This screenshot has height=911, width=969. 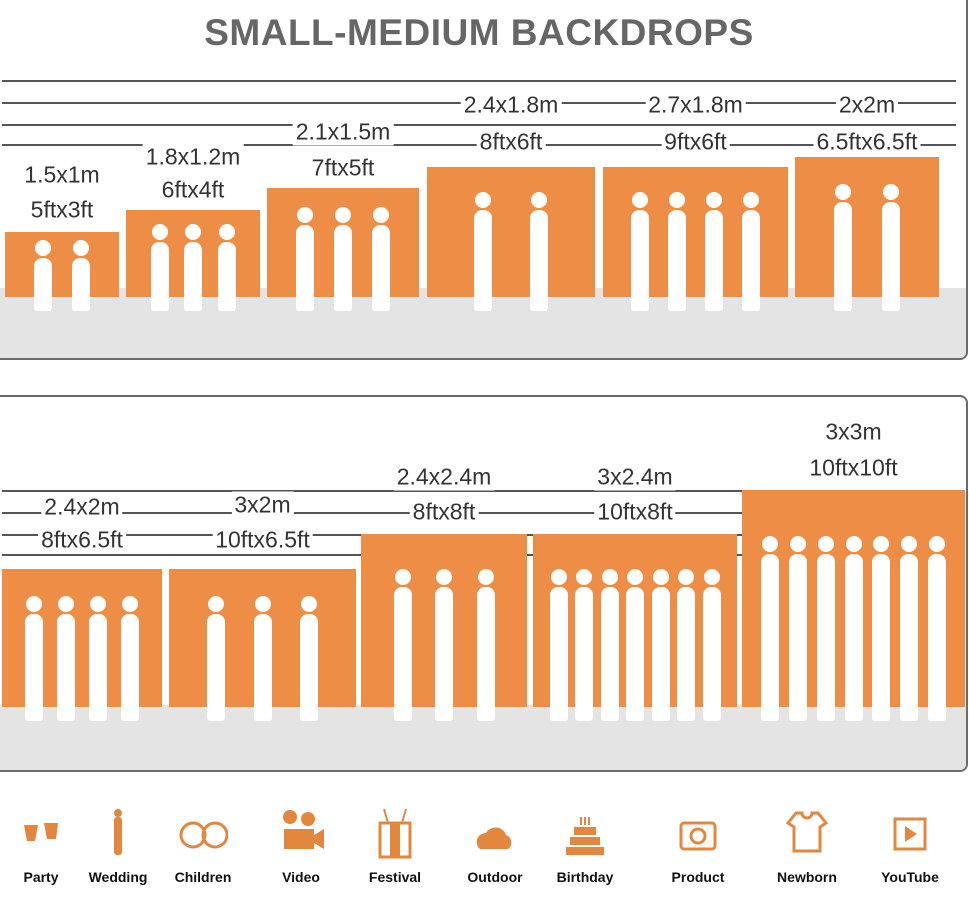 What do you see at coordinates (118, 832) in the screenshot?
I see `couple-icon` at bounding box center [118, 832].